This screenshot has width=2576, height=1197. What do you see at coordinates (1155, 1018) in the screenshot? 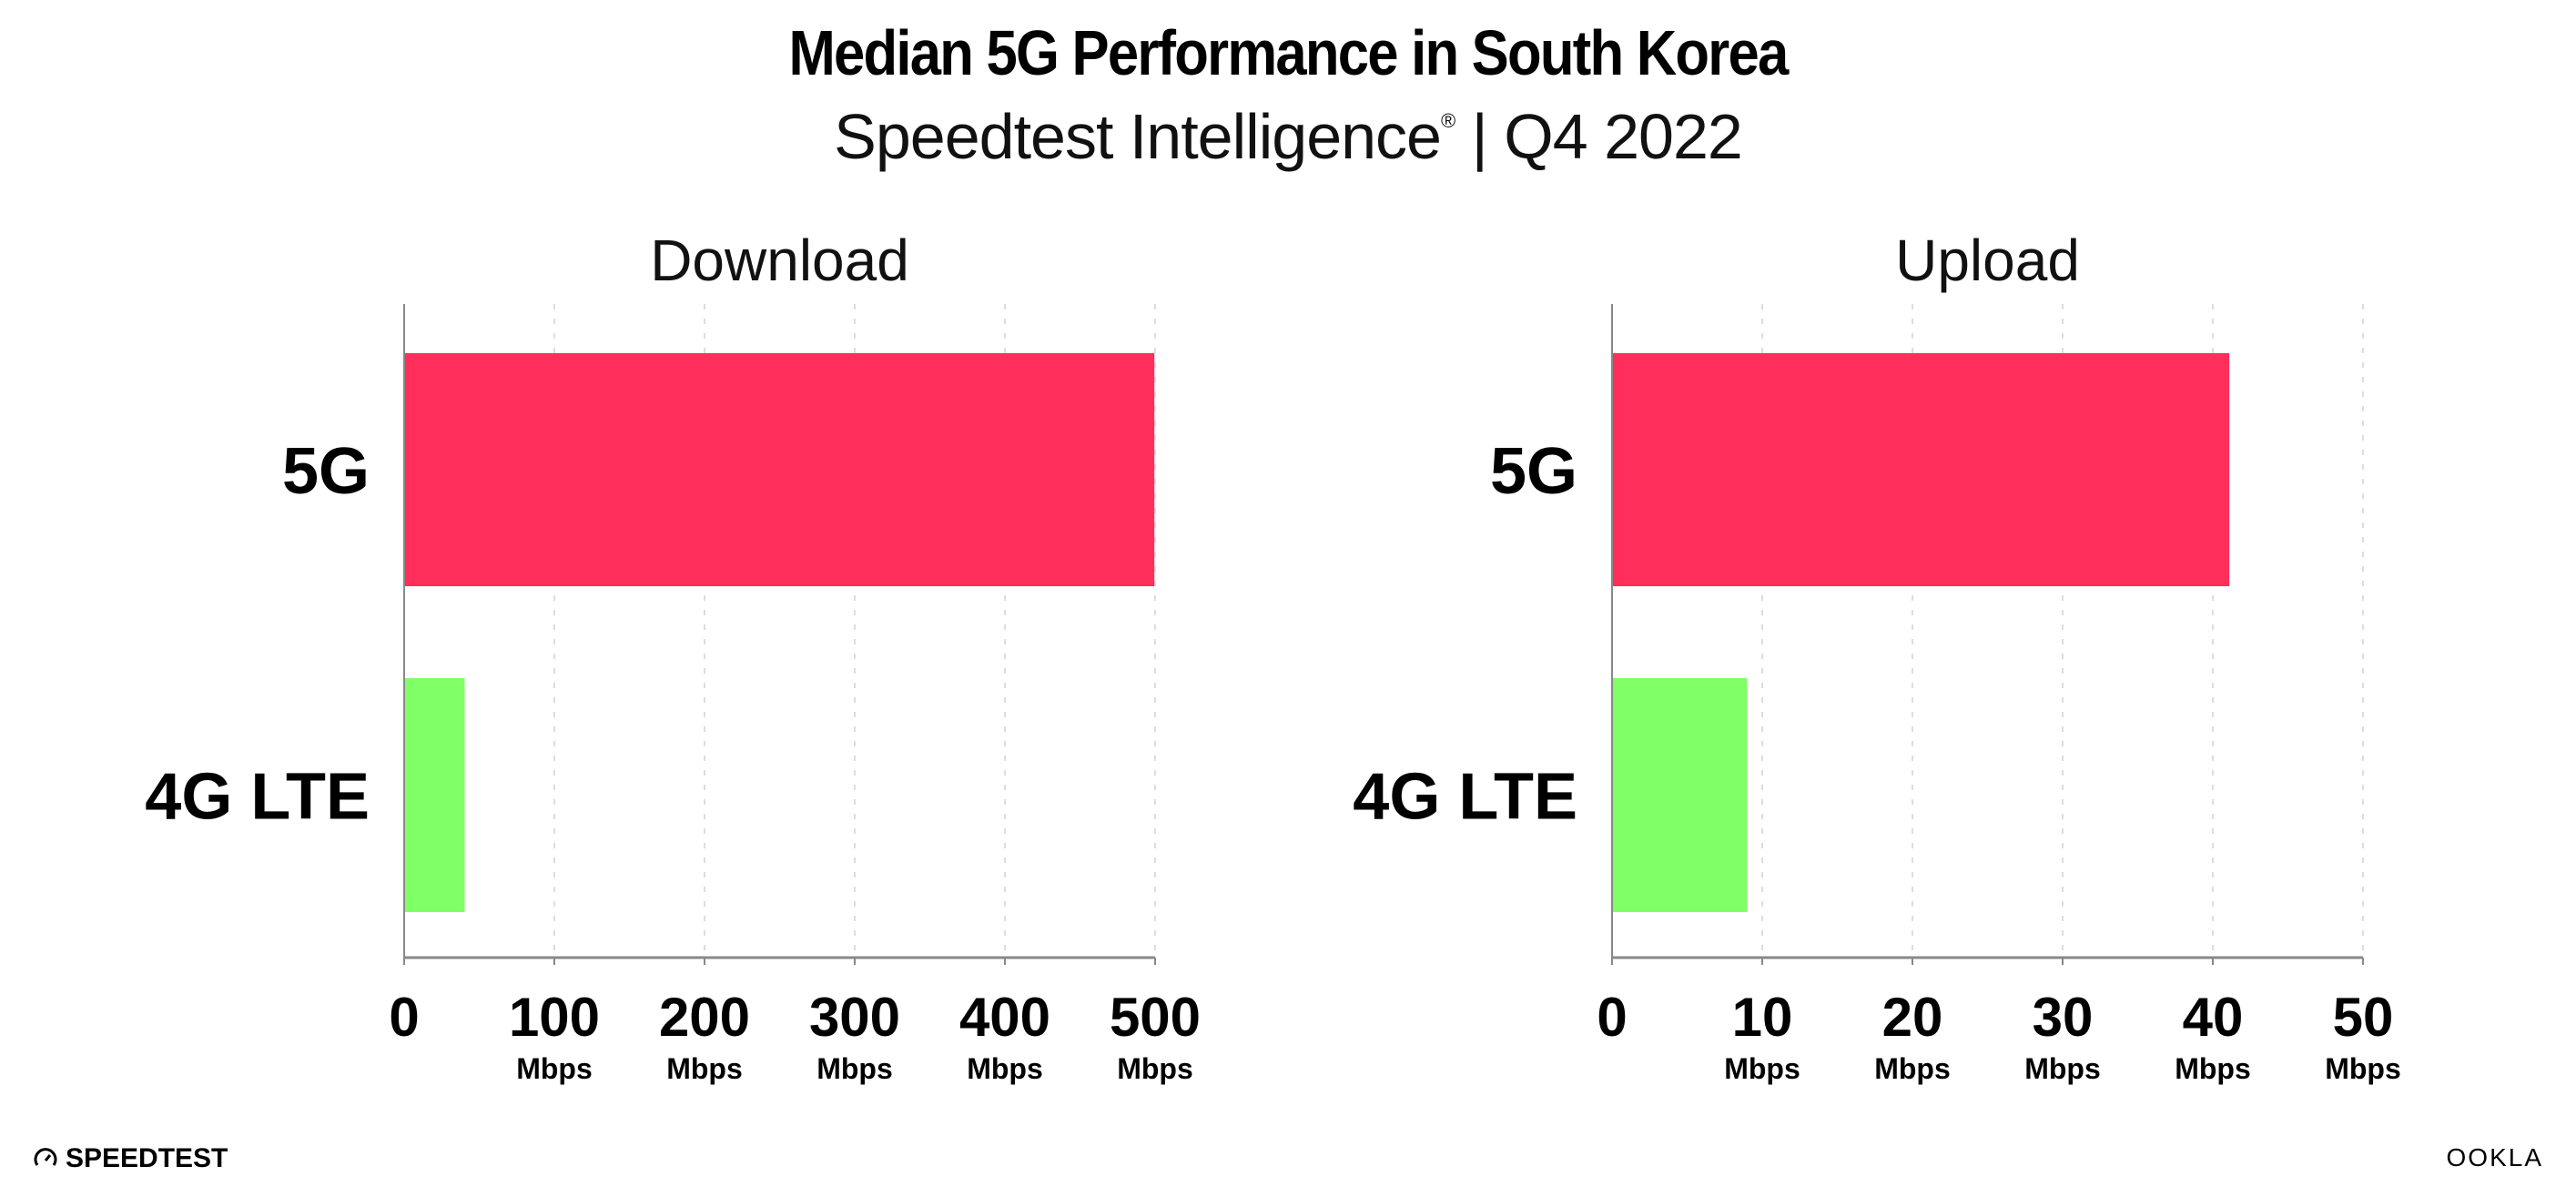
I see `tick-label: 500` at bounding box center [1155, 1018].